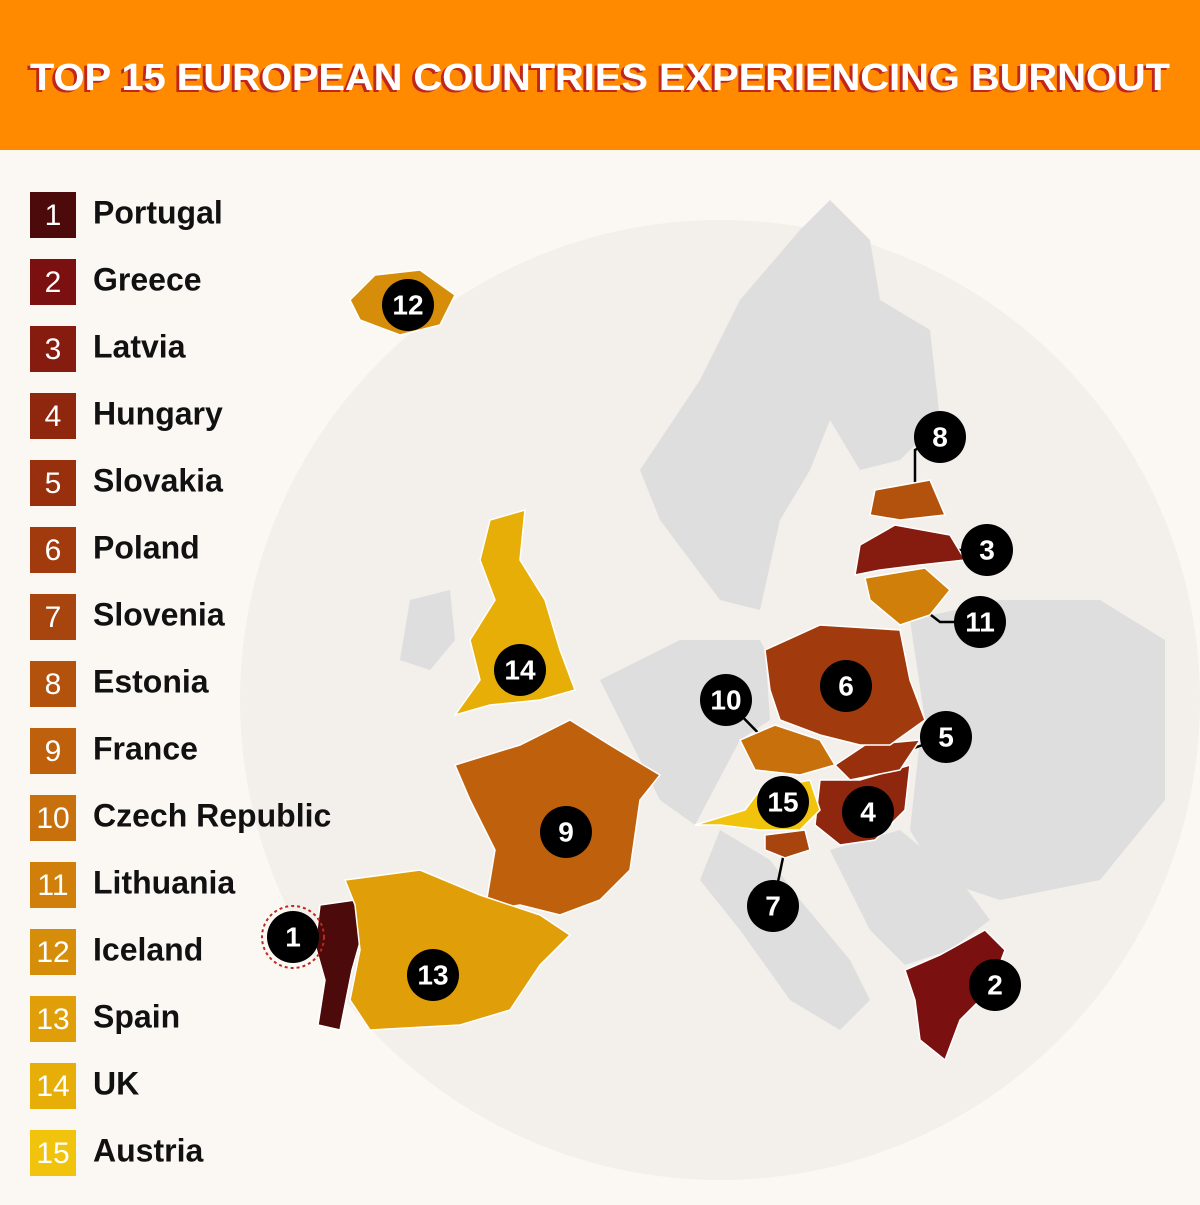 Image resolution: width=1200 pixels, height=1205 pixels. What do you see at coordinates (159, 614) in the screenshot?
I see `legend-name: Slovenia` at bounding box center [159, 614].